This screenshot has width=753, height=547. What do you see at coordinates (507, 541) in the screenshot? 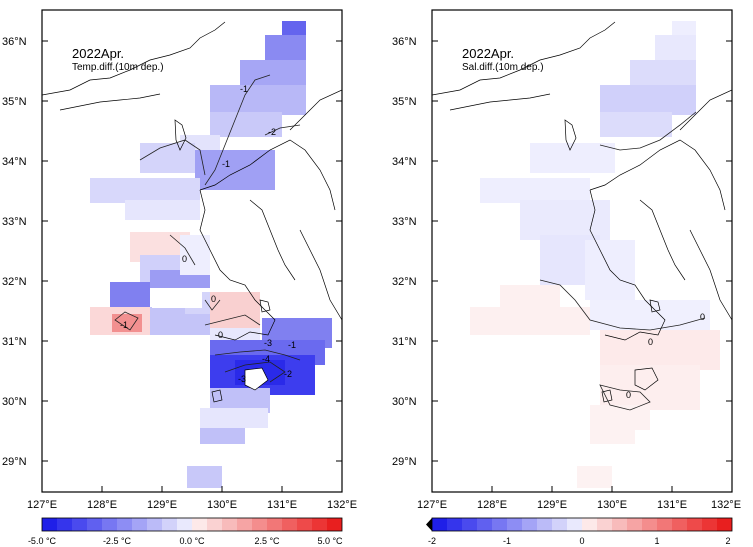
I see `colorbar-label: -1` at bounding box center [507, 541].